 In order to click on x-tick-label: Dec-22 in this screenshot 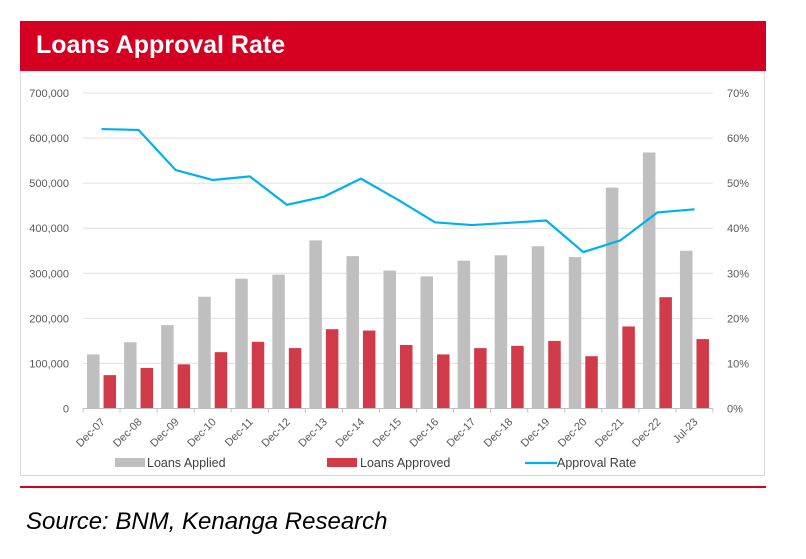, I will do `click(647, 433)`.